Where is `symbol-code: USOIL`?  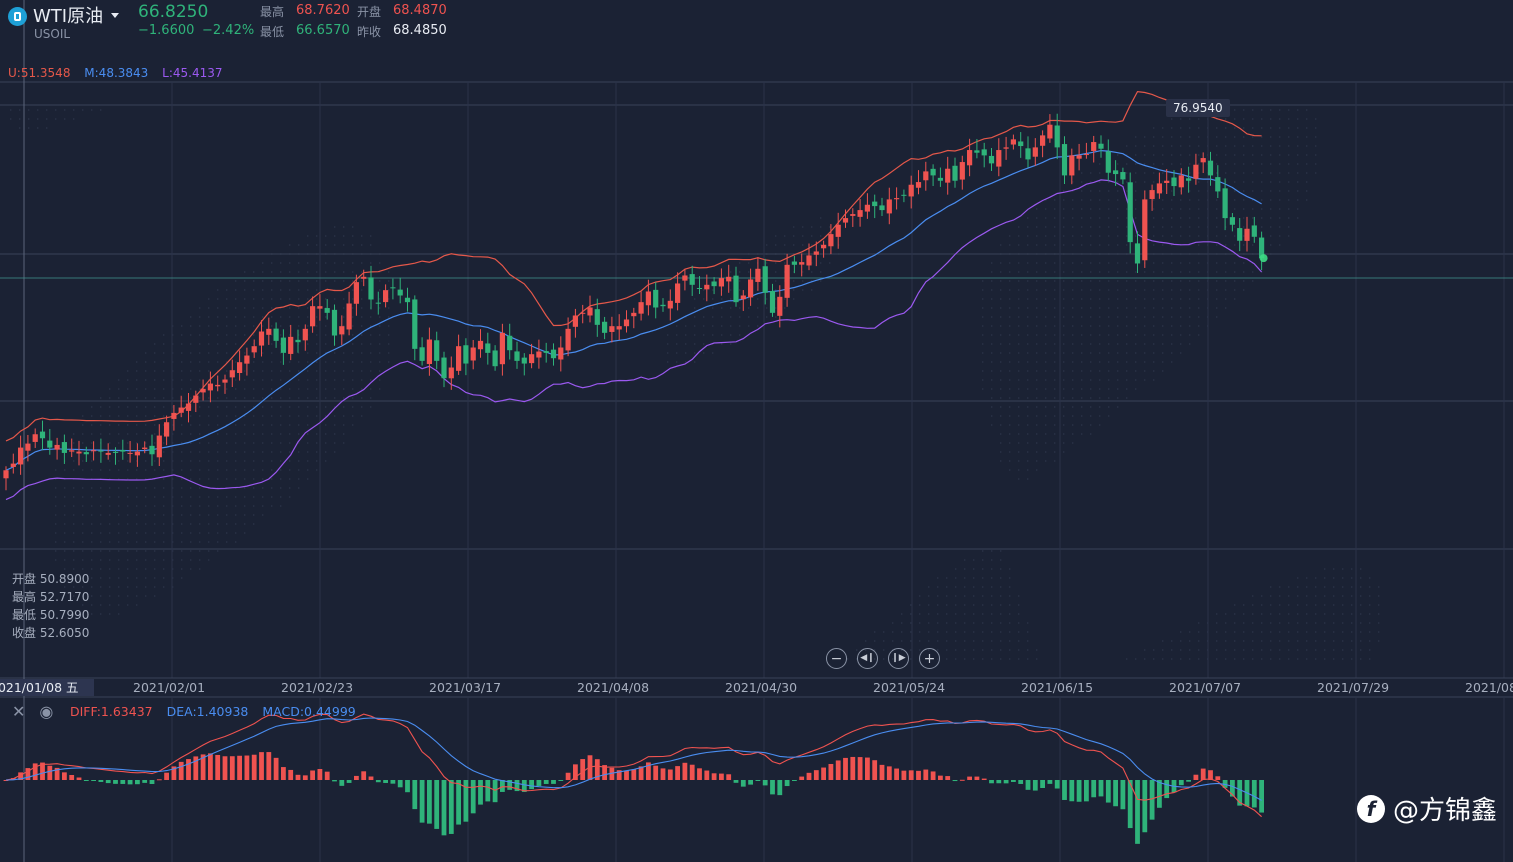
symbol-code: USOIL is located at coordinates (52, 34).